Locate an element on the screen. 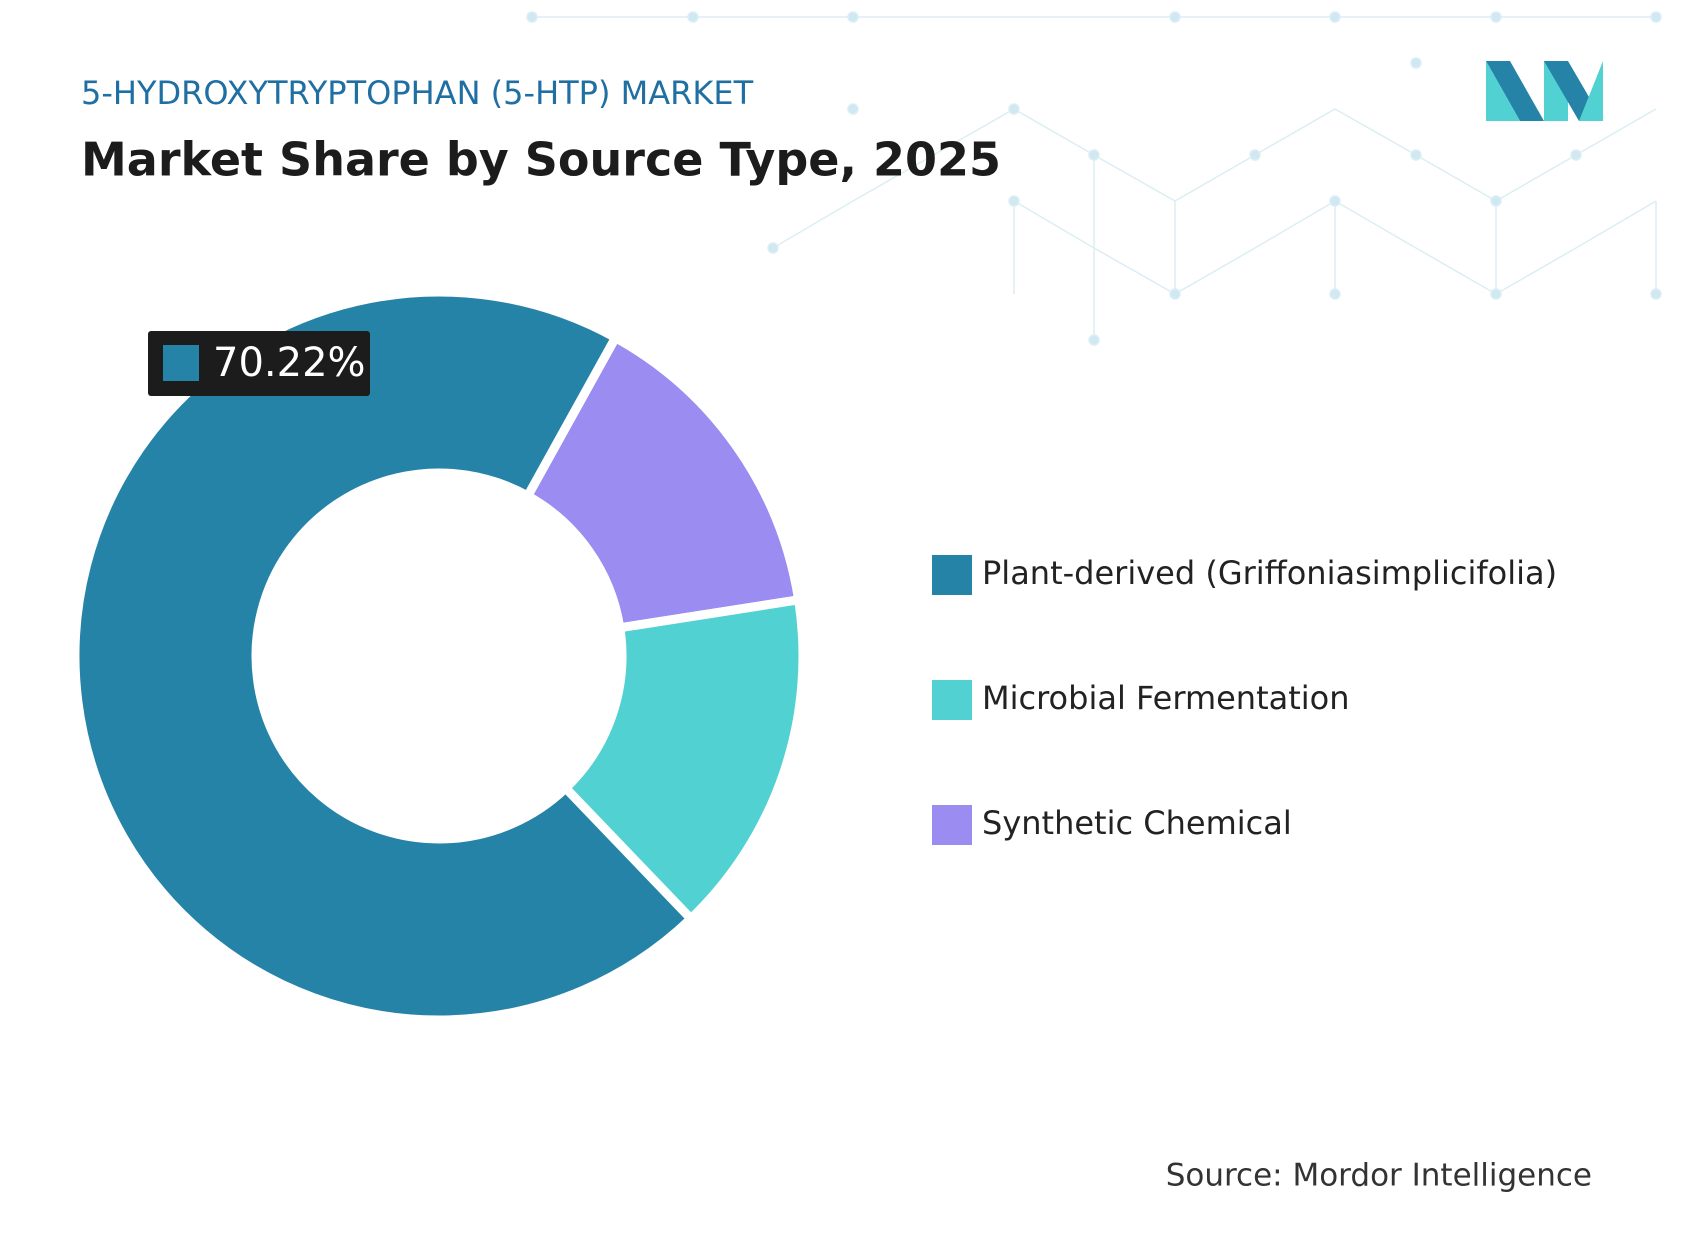  data-label-text: 70.22% is located at coordinates (289, 363).